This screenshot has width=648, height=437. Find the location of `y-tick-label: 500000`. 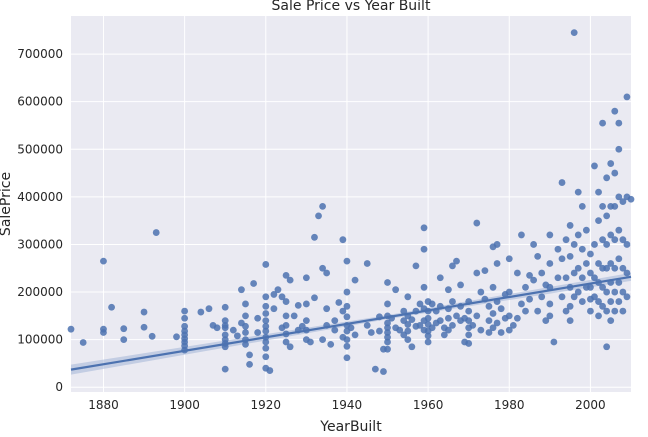

y-tick-label: 500000 is located at coordinates (40, 149).